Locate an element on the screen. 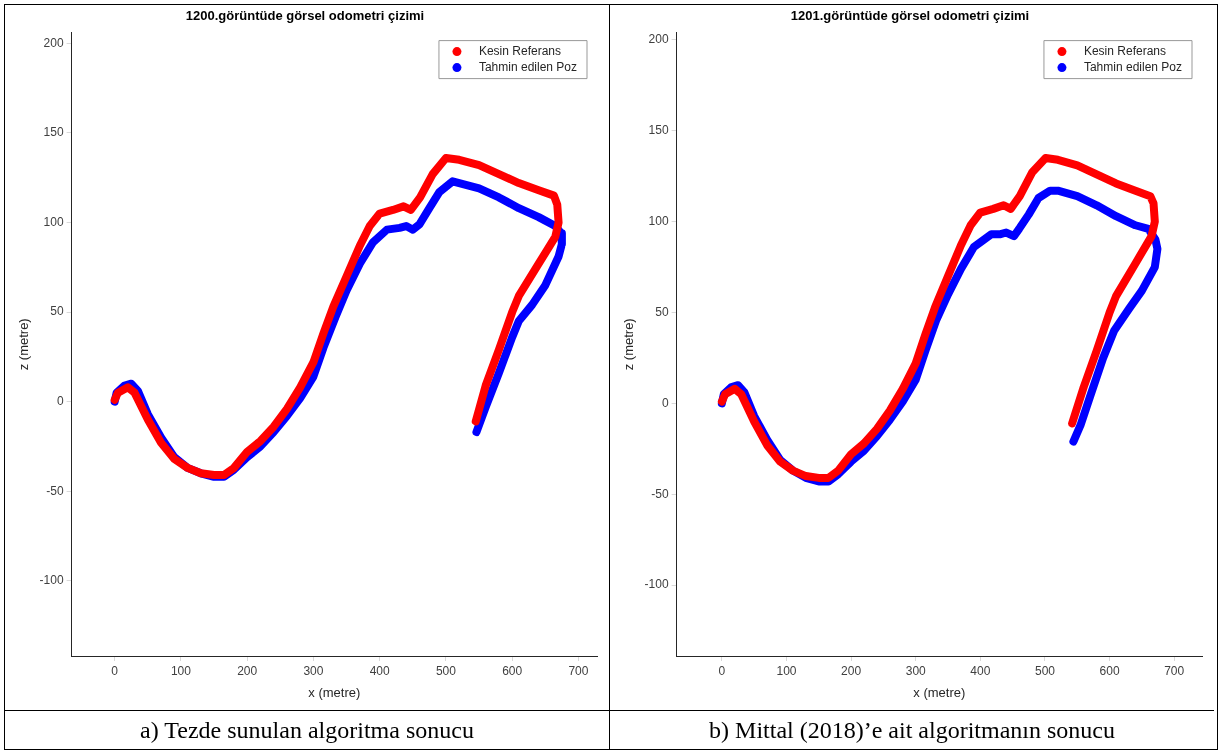 The width and height of the screenshot is (1223, 754). text: a) Tezde sunulan algoritma sonucu is located at coordinates (307, 730).